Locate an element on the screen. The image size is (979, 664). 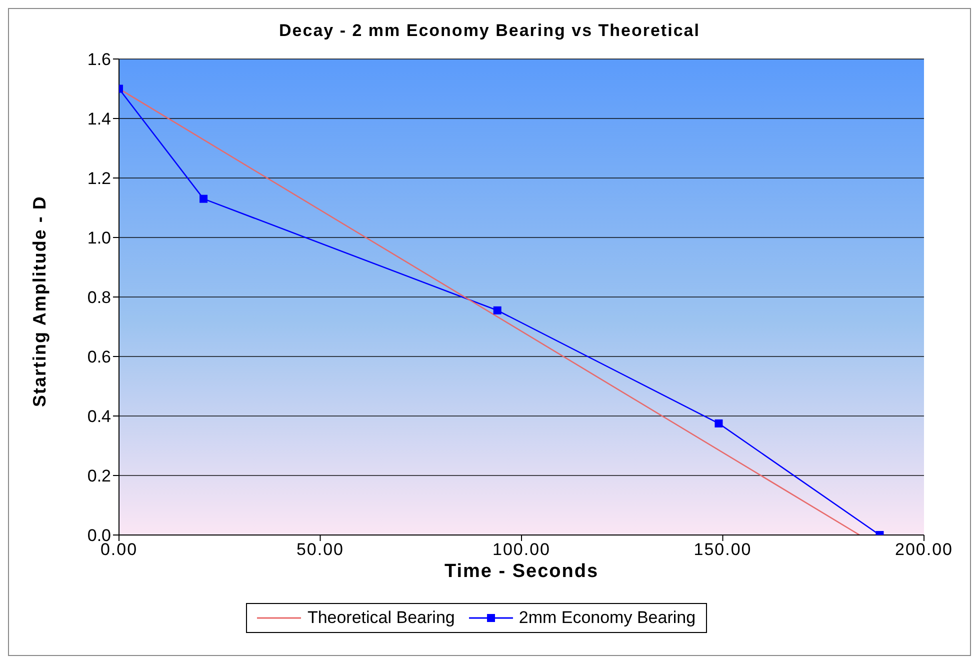
x-tick-label: 0.00 is located at coordinates (119, 550).